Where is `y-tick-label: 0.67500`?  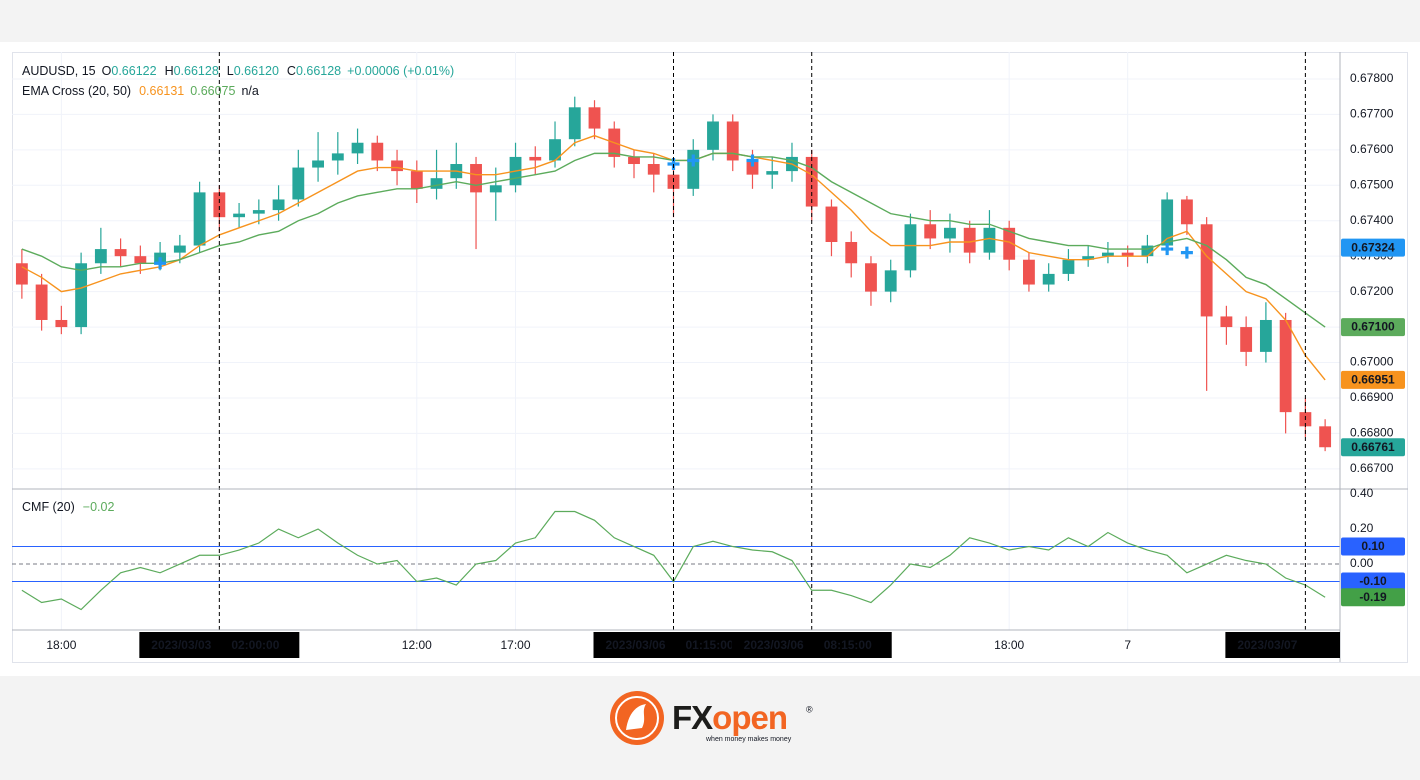 y-tick-label: 0.67500 is located at coordinates (1372, 184).